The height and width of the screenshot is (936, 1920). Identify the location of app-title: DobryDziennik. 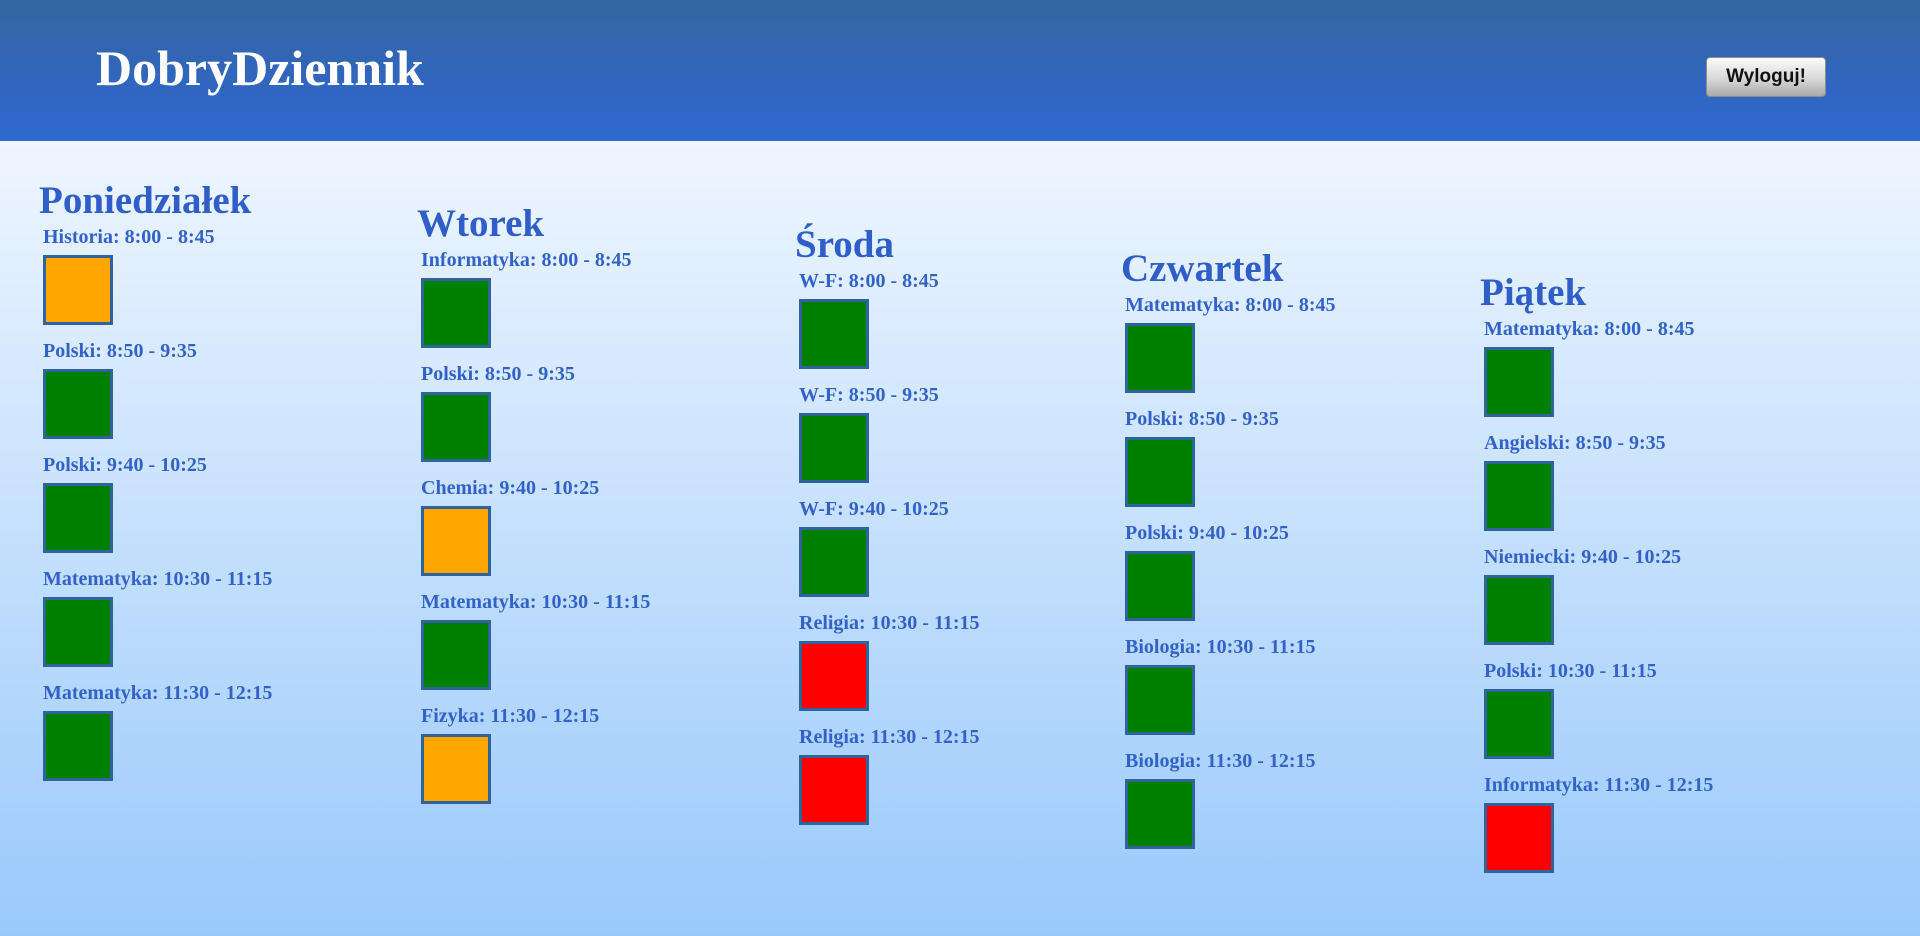
(260, 68).